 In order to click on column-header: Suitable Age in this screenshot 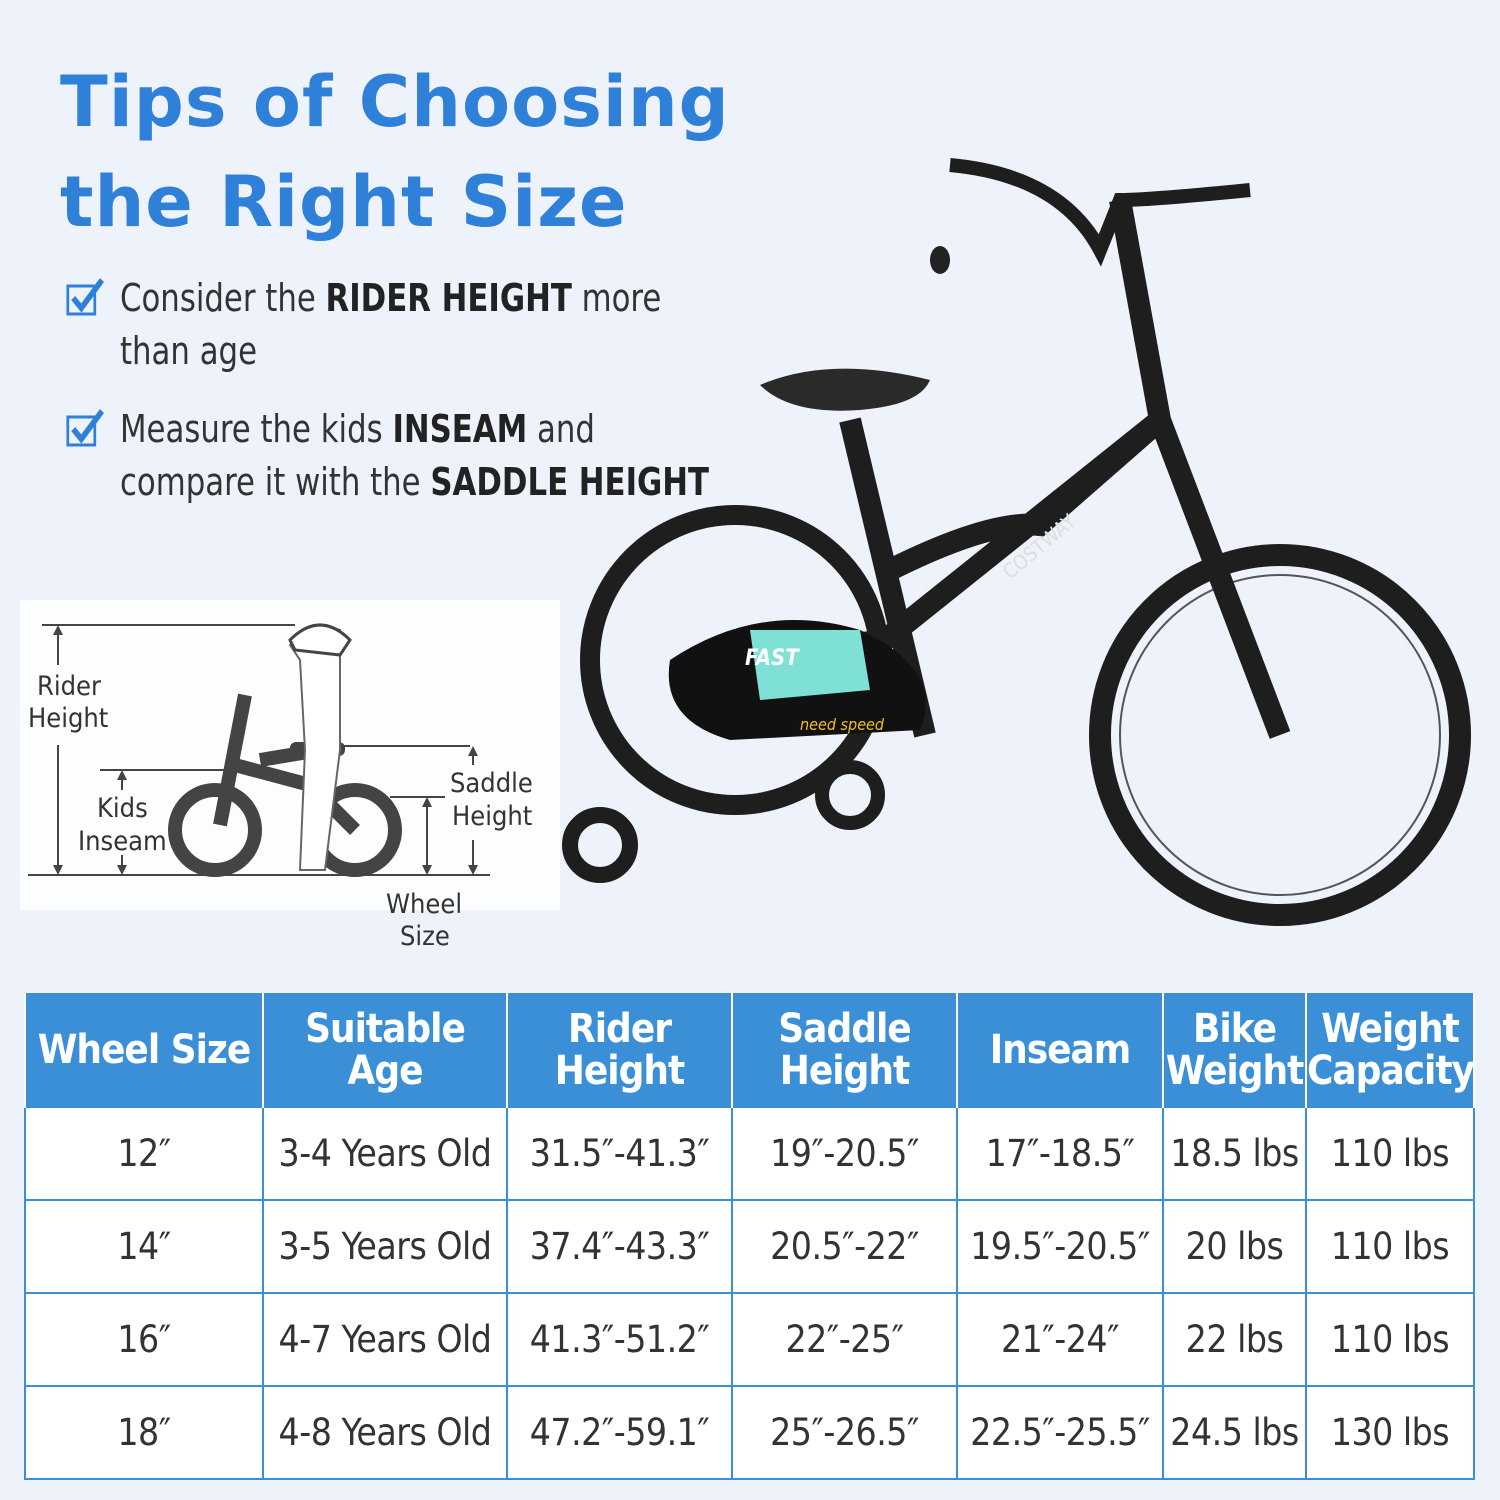, I will do `click(385, 1050)`.